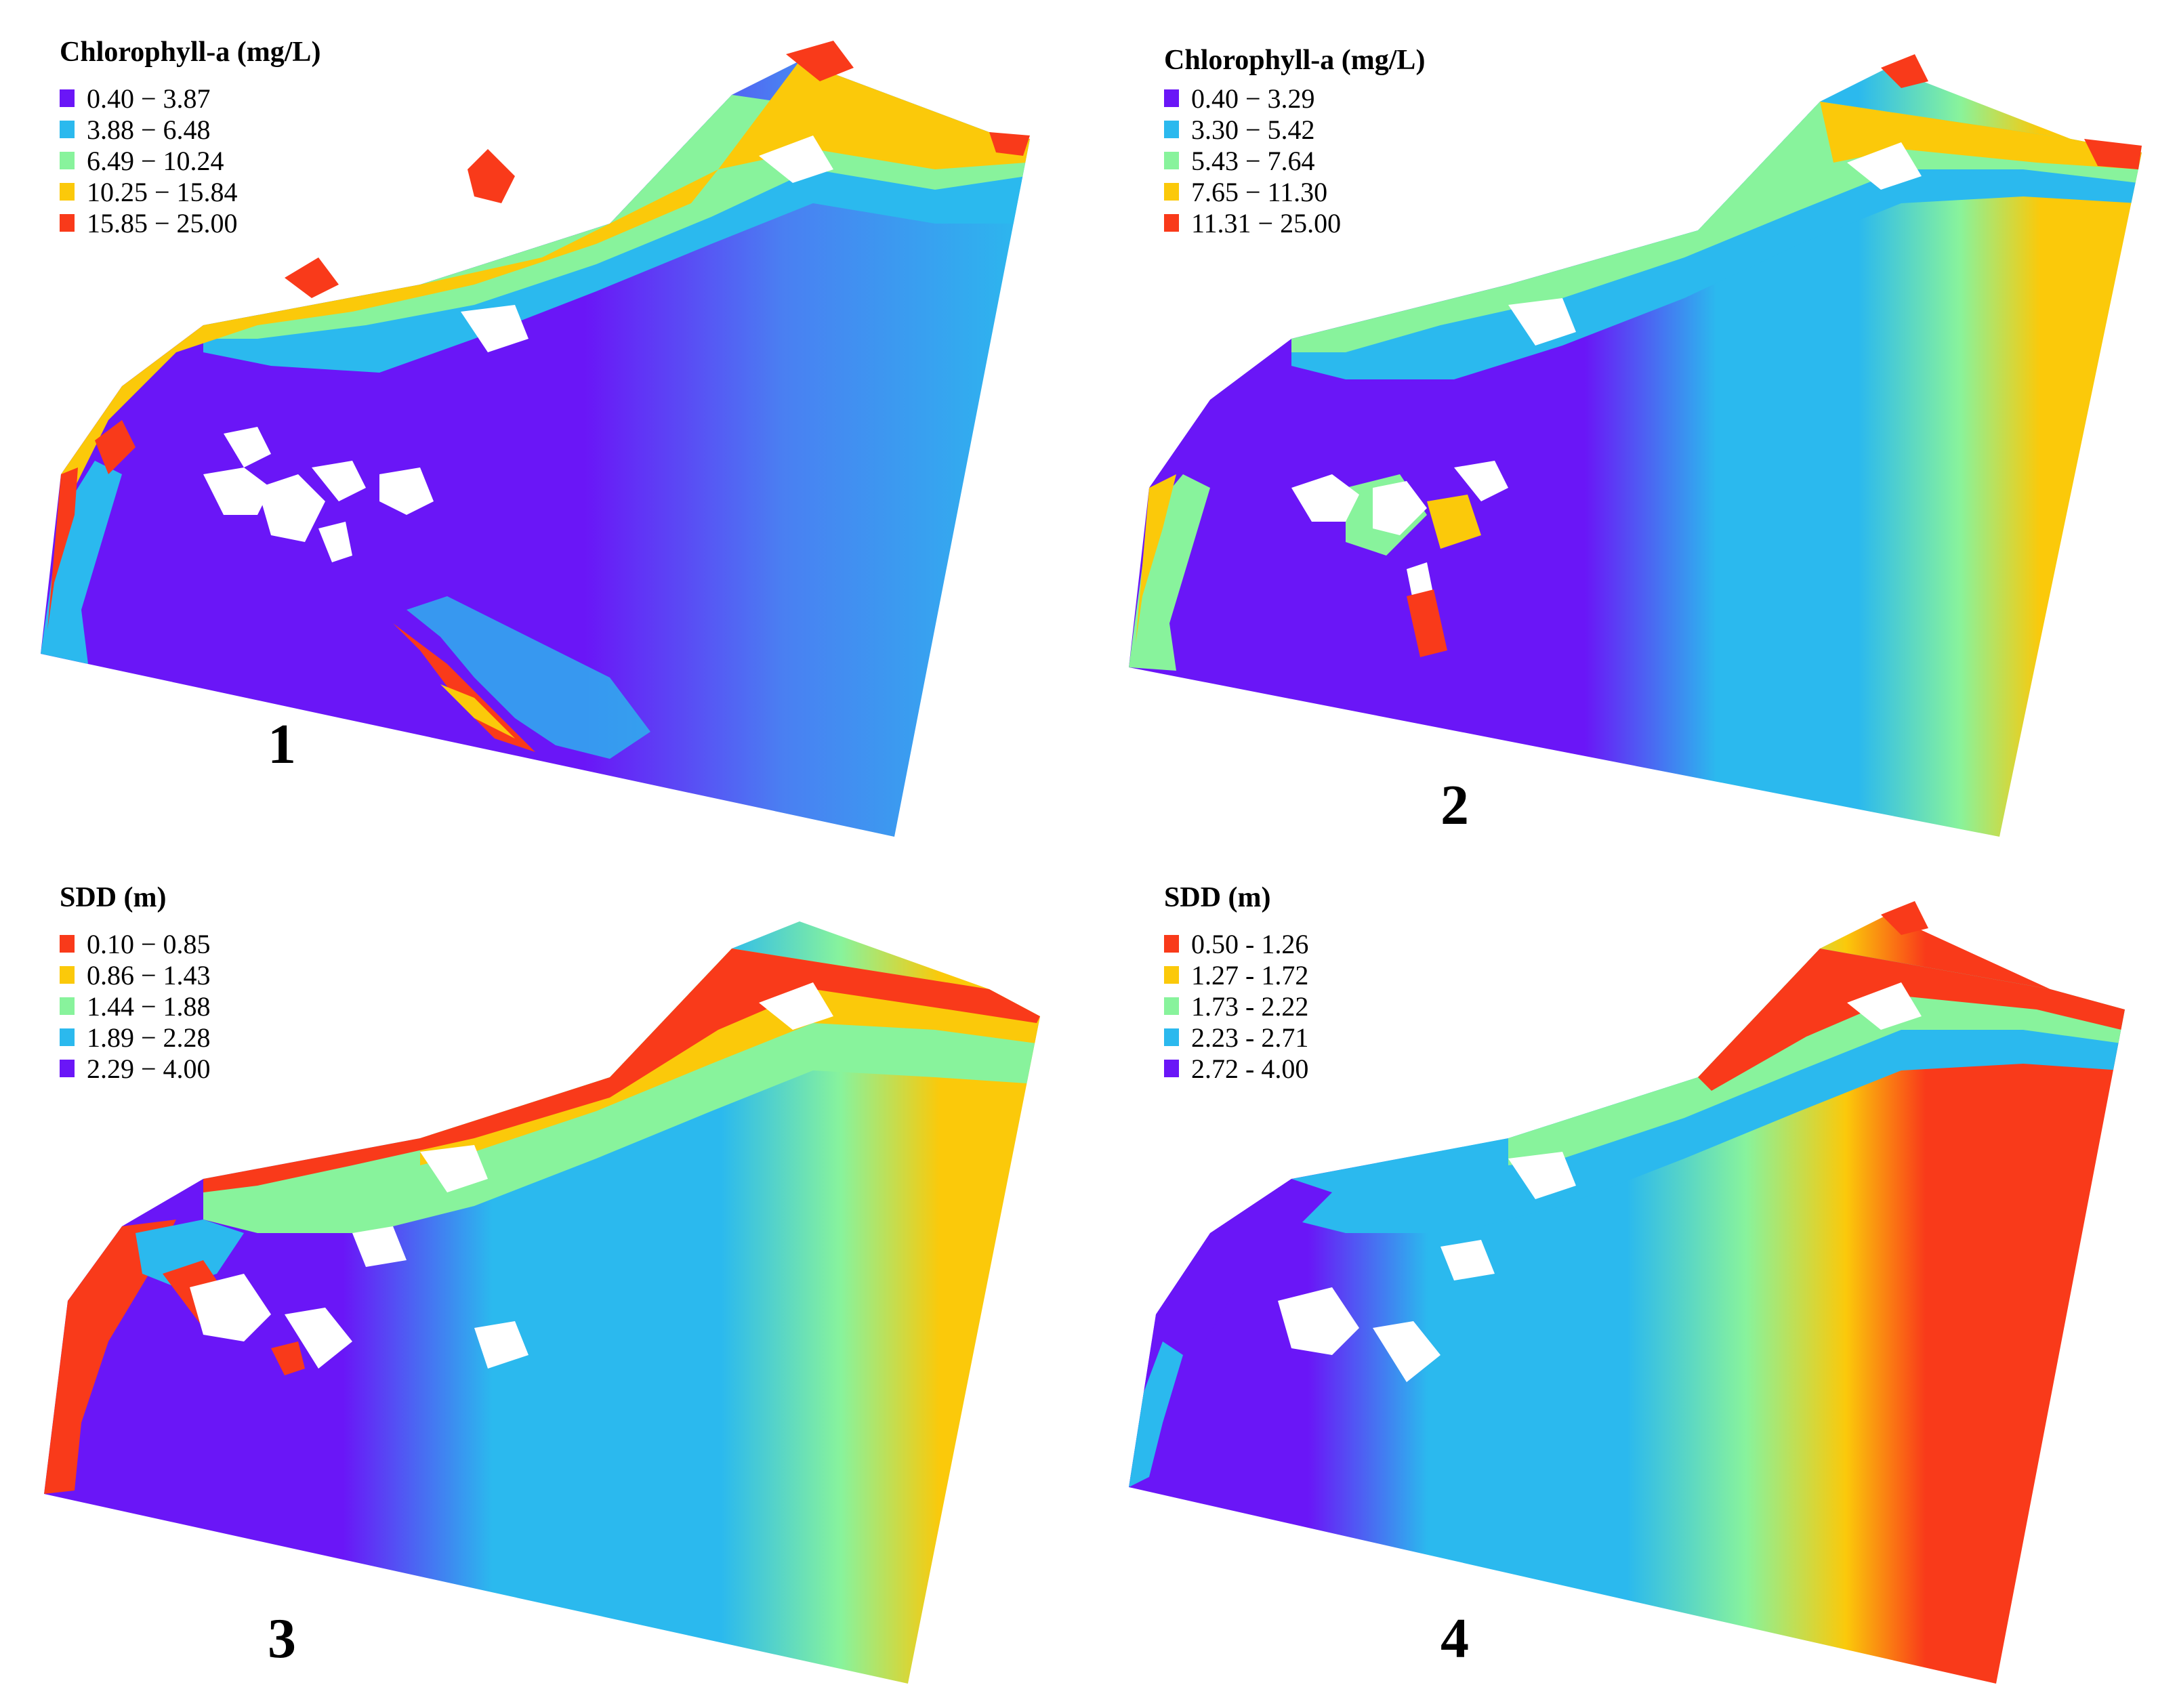 This screenshot has height=1708, width=2177. What do you see at coordinates (162, 222) in the screenshot?
I see `legend-label: 15.85 − 25.00` at bounding box center [162, 222].